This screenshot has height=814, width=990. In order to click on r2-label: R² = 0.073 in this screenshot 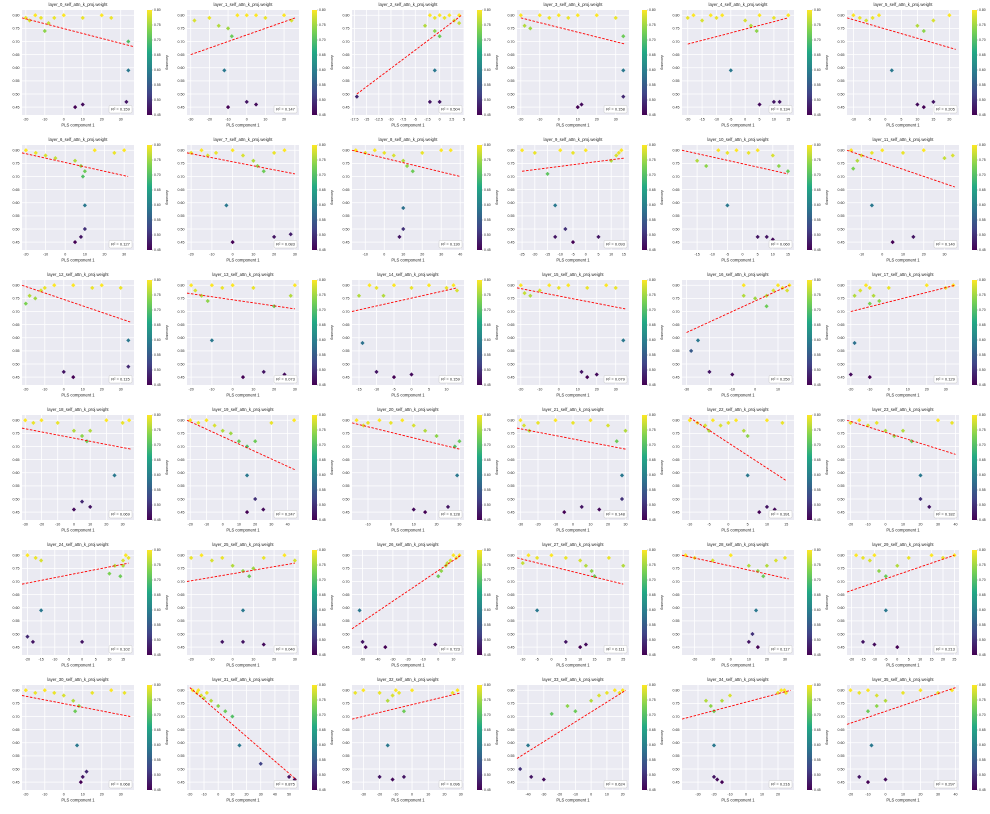, I will do `click(286, 379)`.